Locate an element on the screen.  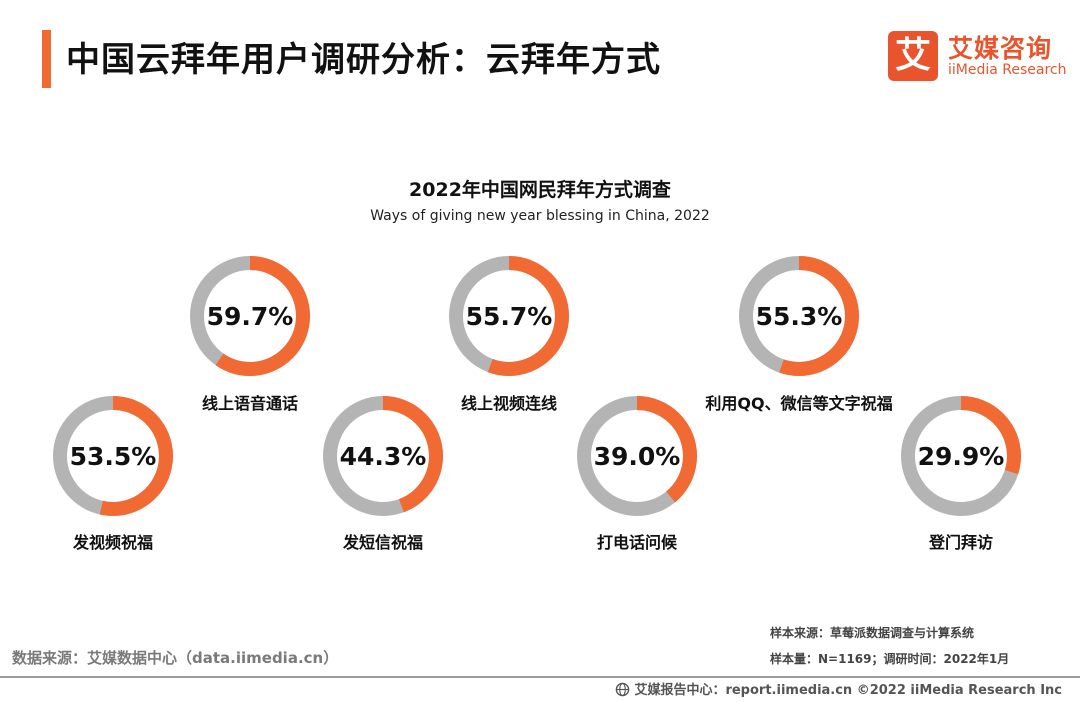
donut-4: 53.5% 发视频祝福 is located at coordinates (113, 474).